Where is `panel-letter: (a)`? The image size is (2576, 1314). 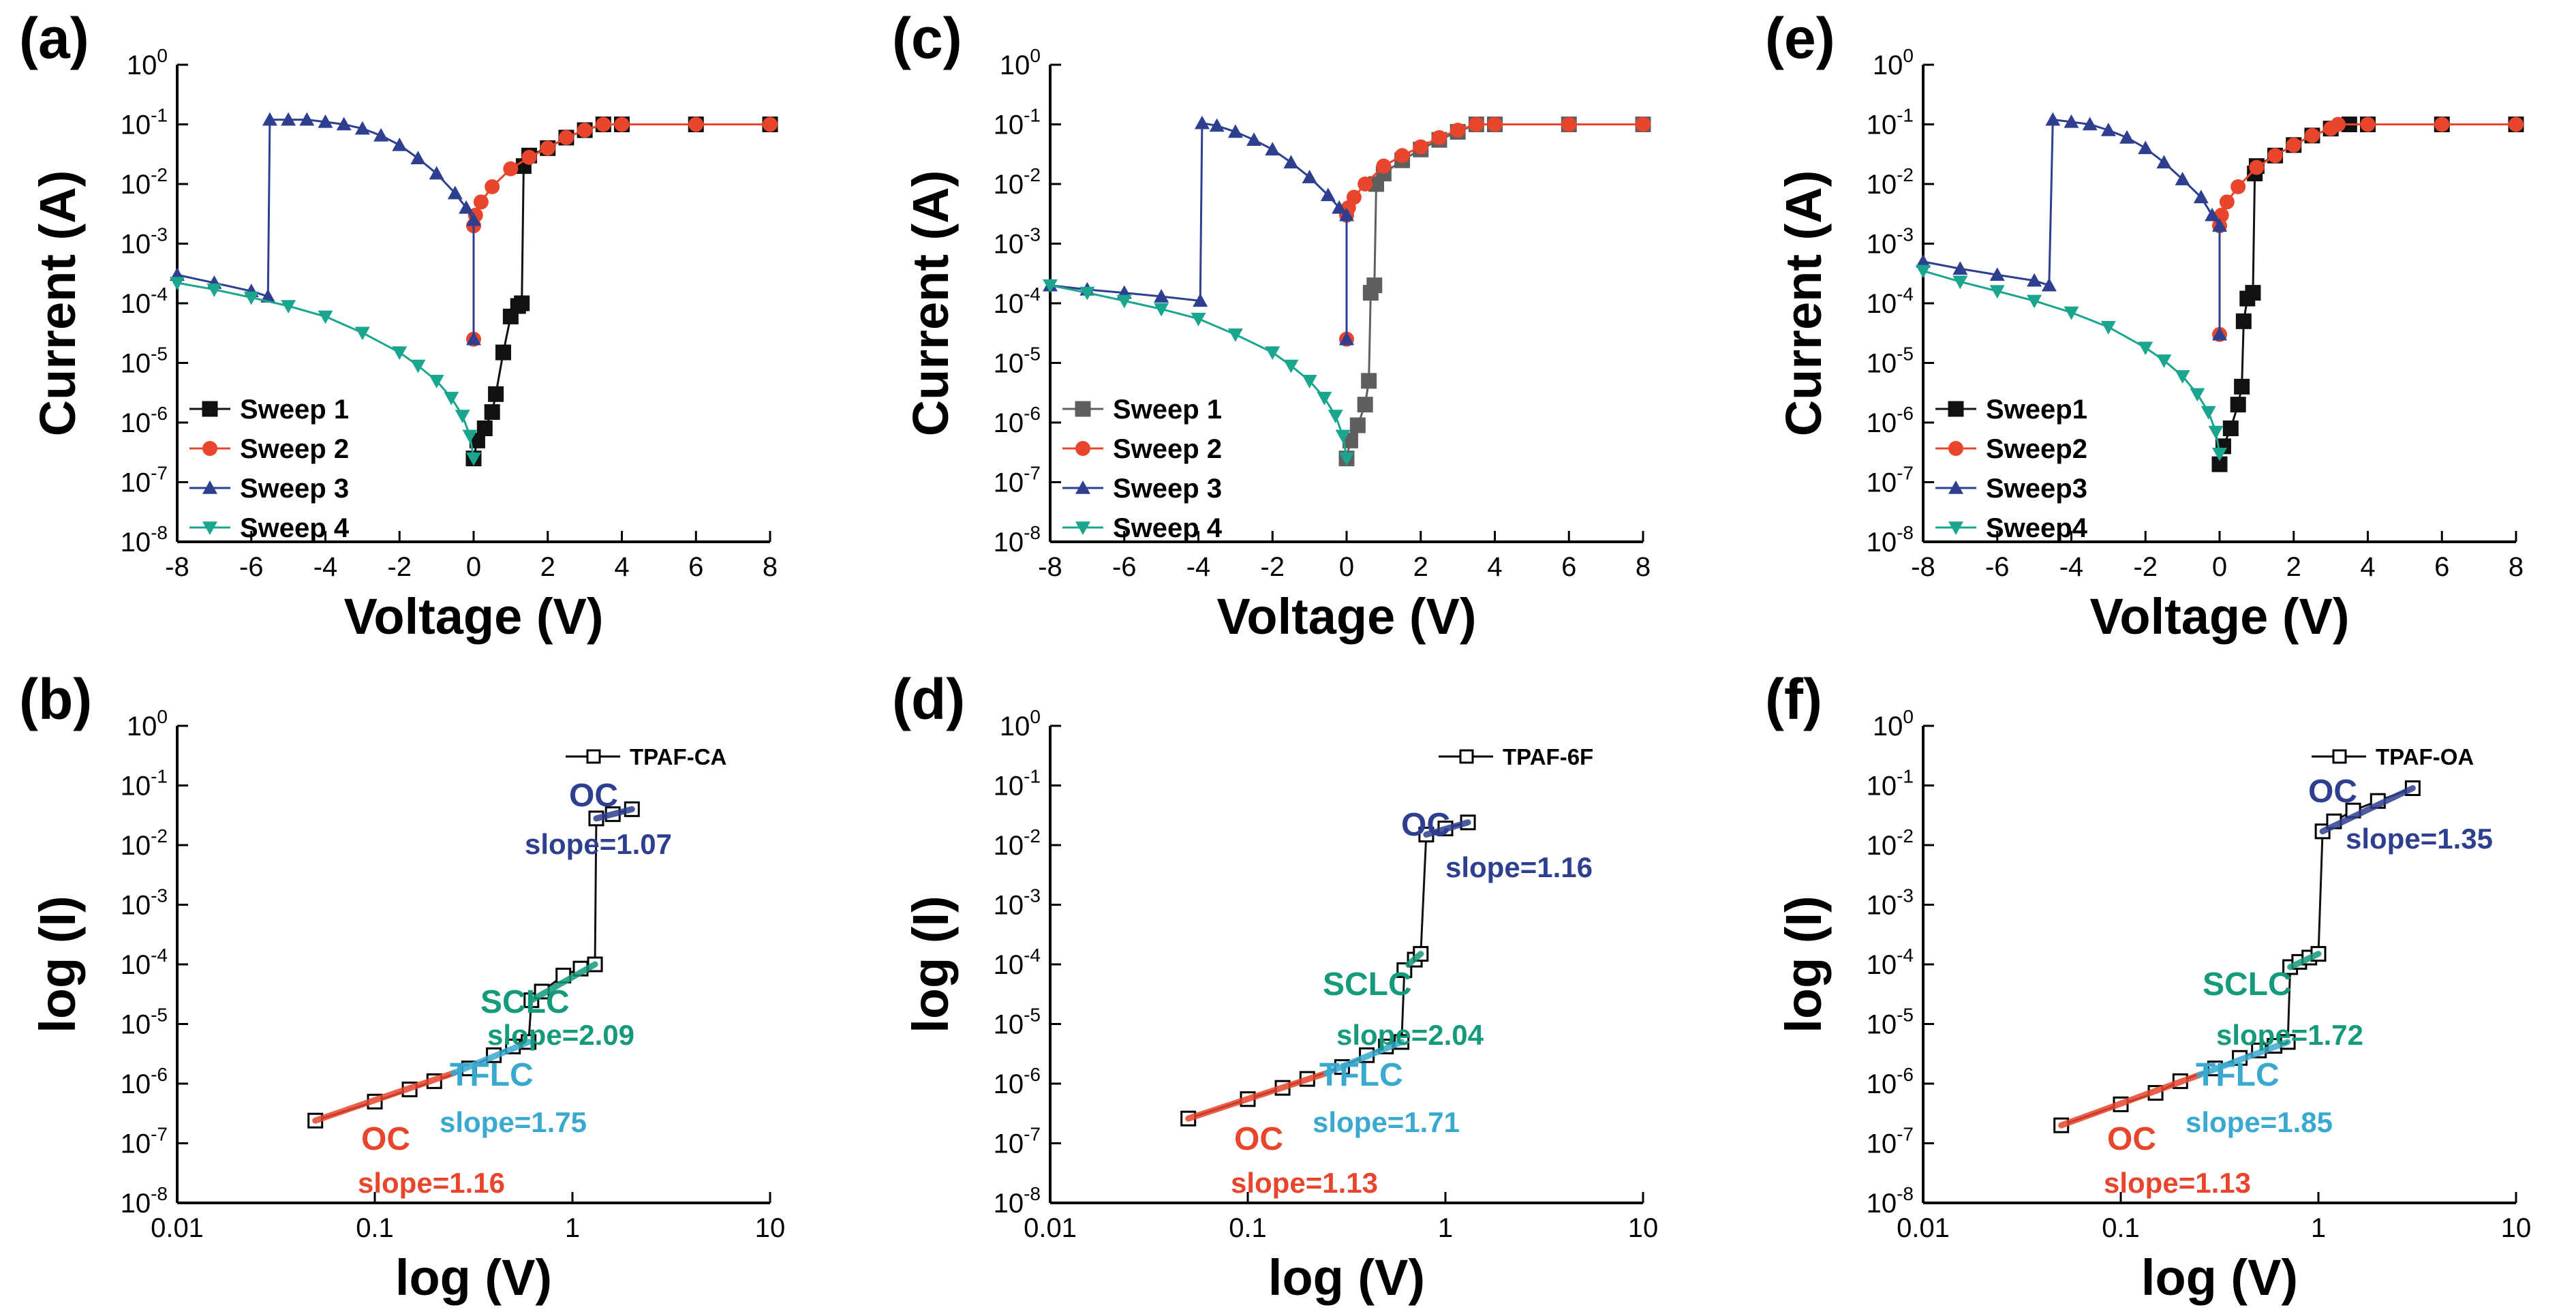 panel-letter: (a) is located at coordinates (54, 38).